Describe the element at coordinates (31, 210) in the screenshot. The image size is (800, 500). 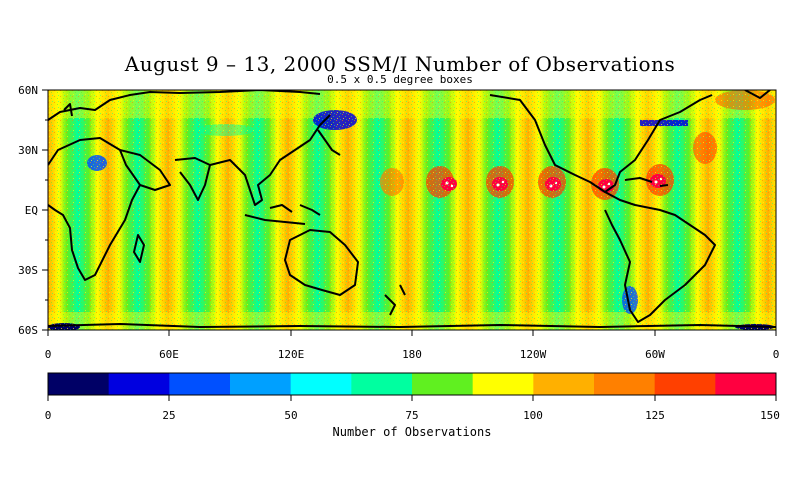
I see `lat-label-eq: EQ` at that location.